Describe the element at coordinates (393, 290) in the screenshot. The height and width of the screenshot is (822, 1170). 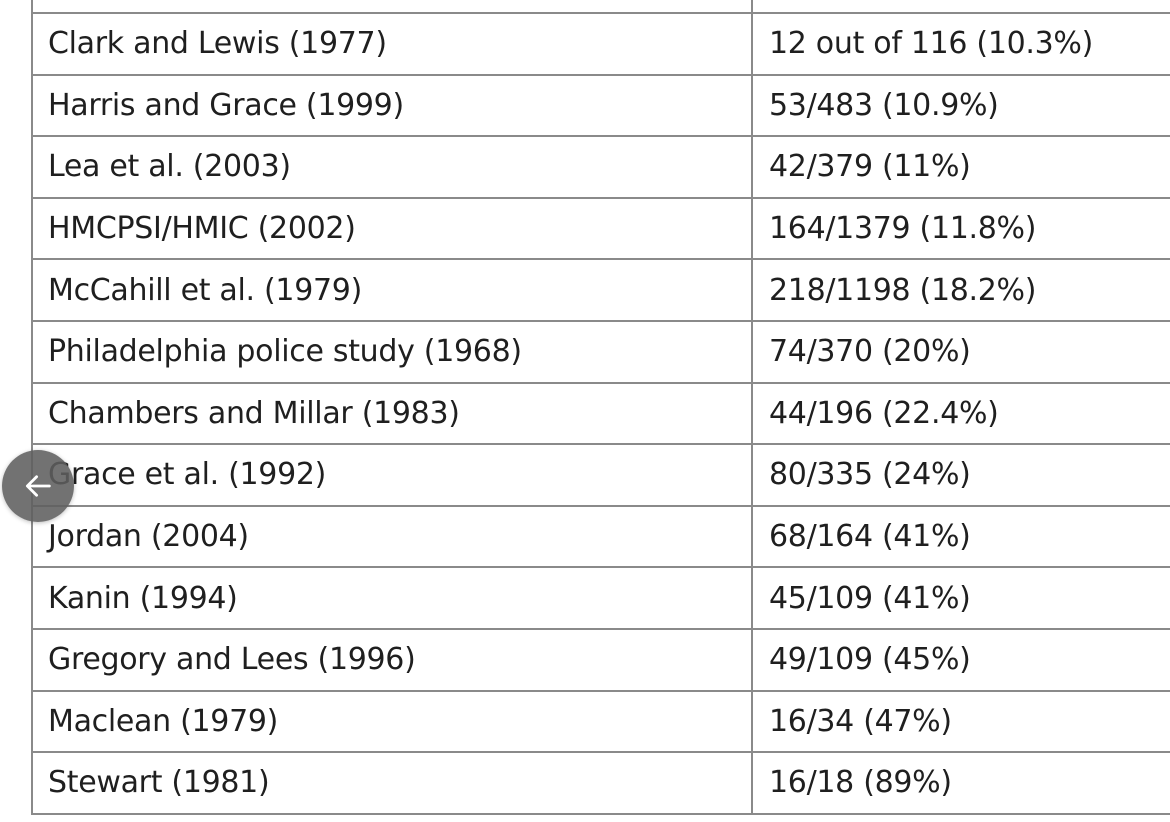
I see `table-cell-study: McCahill et al. (1979)` at that location.